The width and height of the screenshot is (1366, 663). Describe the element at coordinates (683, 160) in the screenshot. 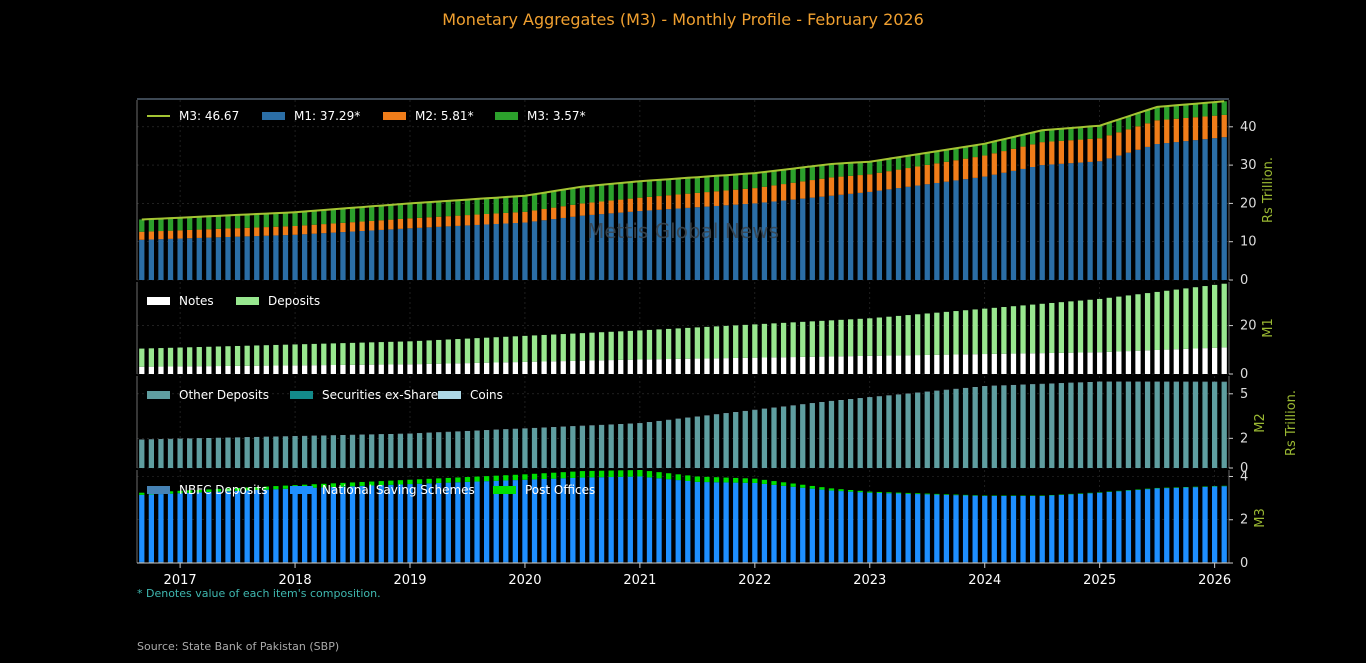

I see `m3-total-line` at that location.